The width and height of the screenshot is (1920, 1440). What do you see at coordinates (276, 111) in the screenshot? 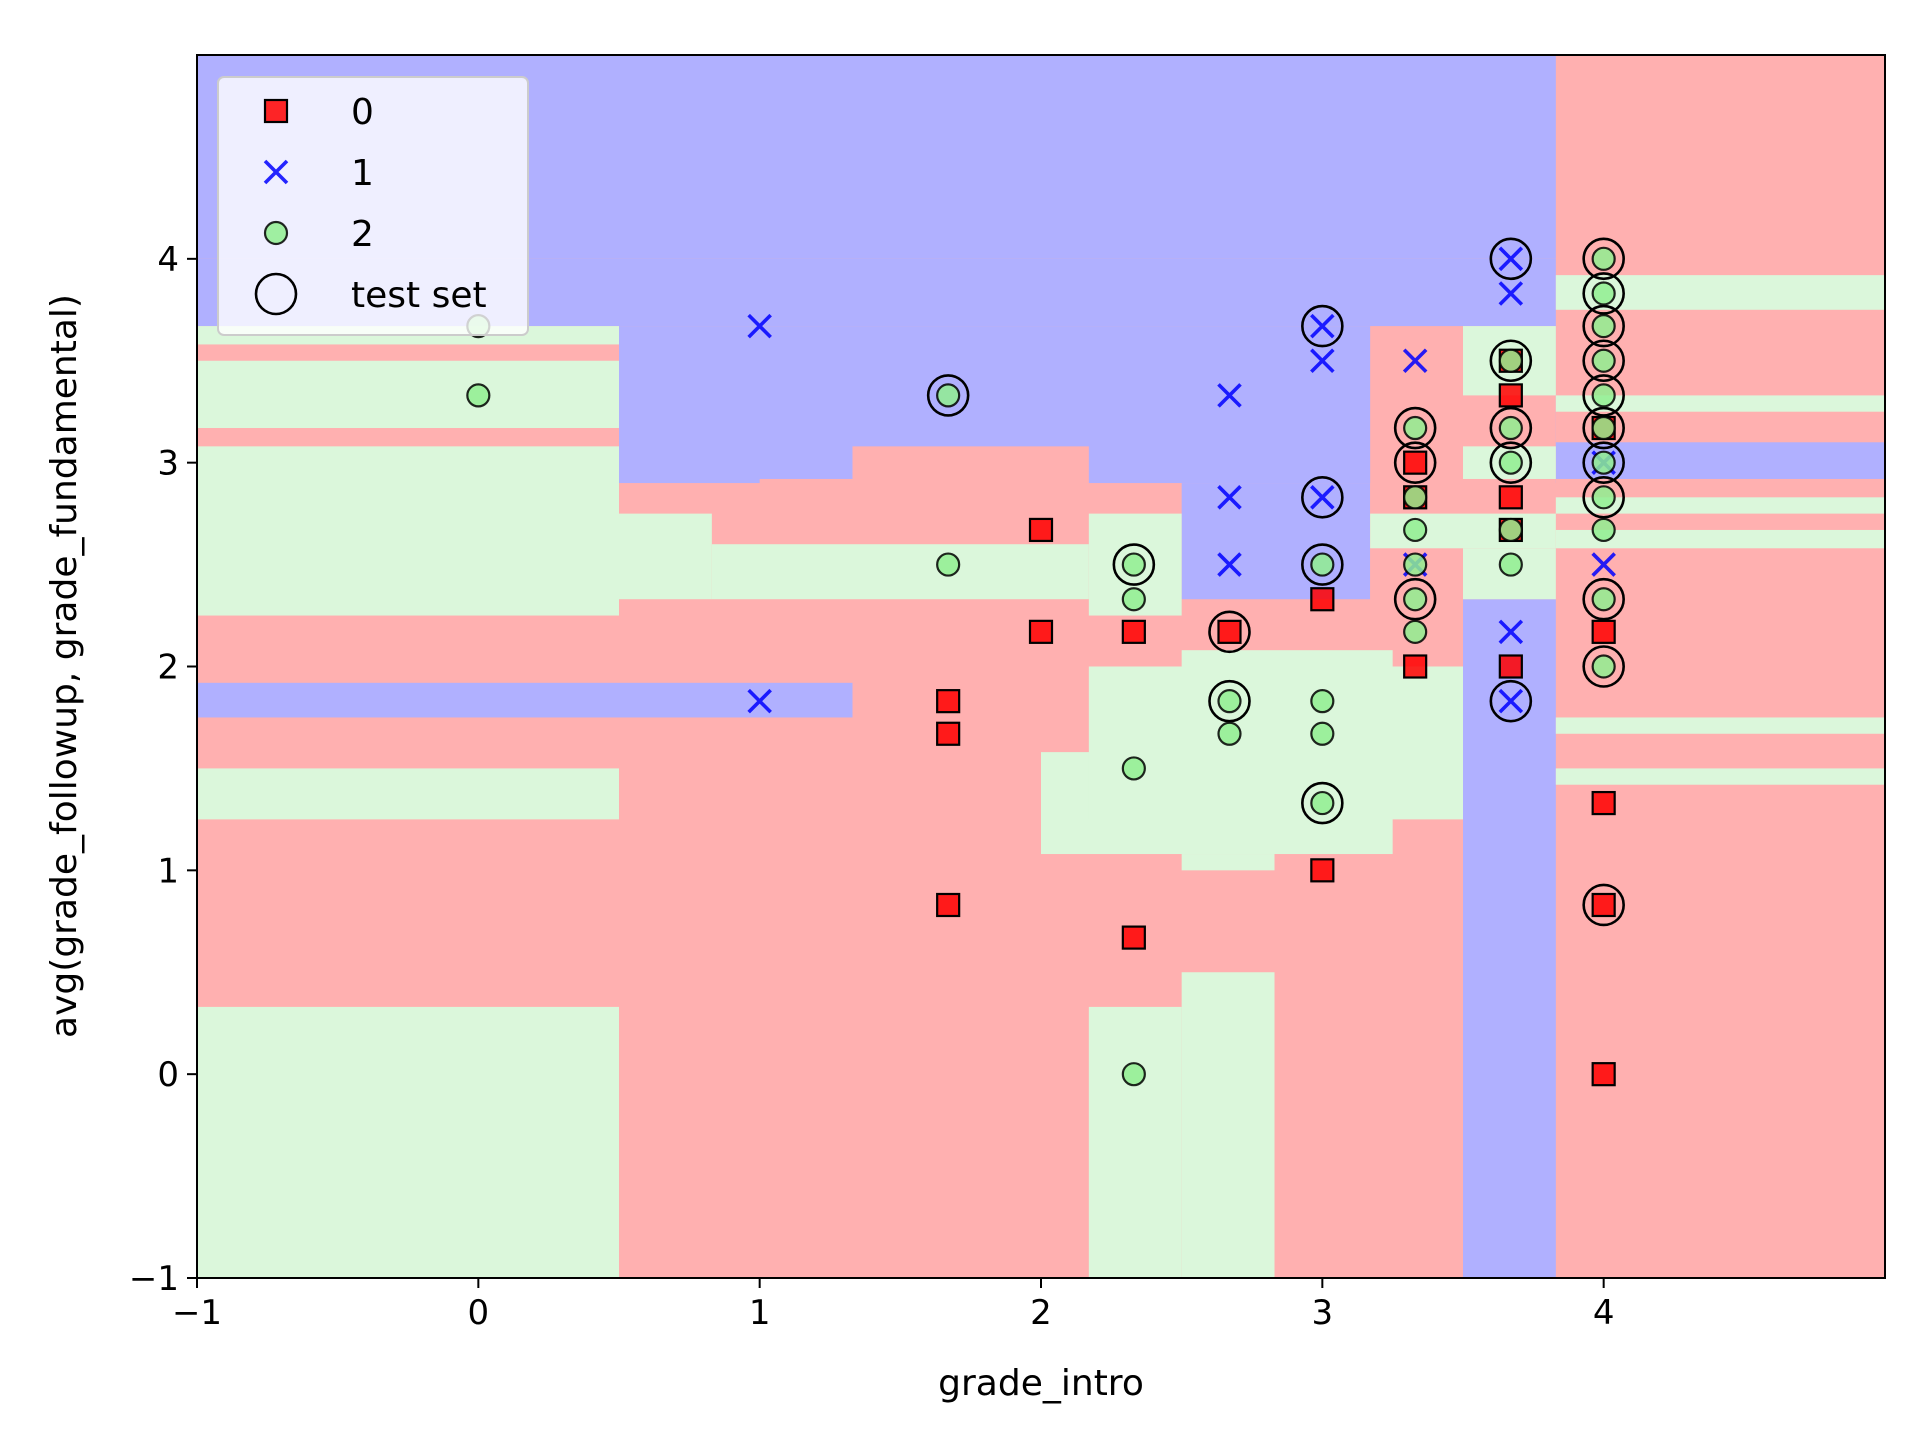
I see `legend-marker-square` at bounding box center [276, 111].